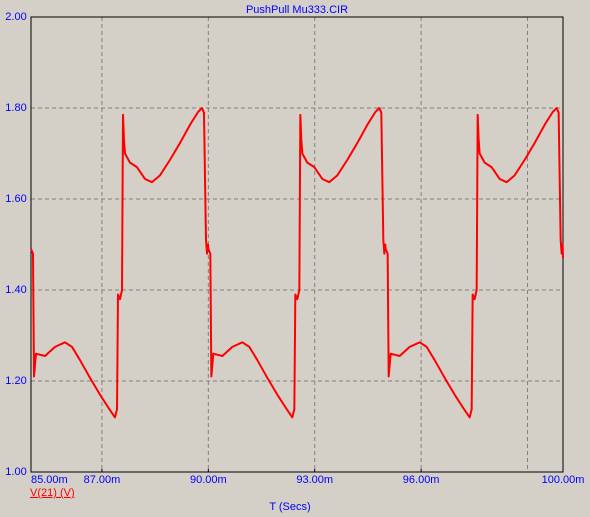 This screenshot has height=517, width=590. Describe the element at coordinates (421, 480) in the screenshot. I see `x-tick-label: 96.00m` at that location.